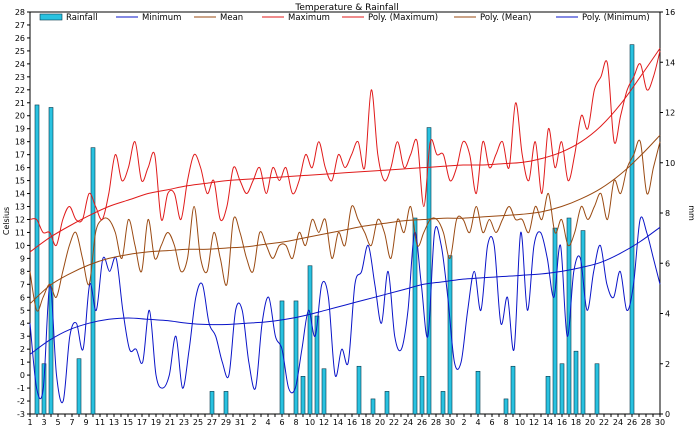 The height and width of the screenshot is (429, 694). I want to click on x-tick-label: 20, so click(380, 422).